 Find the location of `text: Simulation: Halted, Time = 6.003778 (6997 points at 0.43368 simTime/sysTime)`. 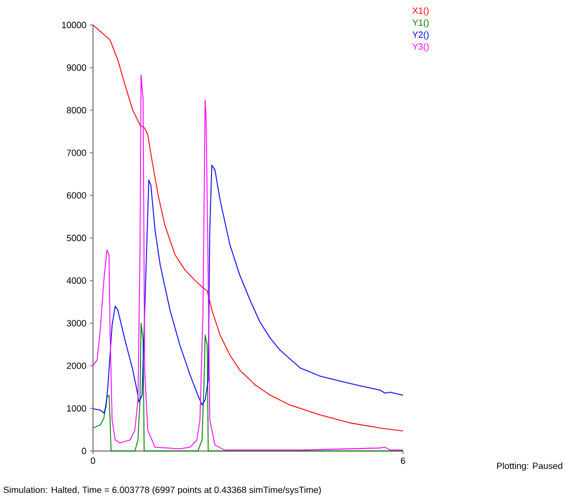

text: Simulation: Halted, Time = 6.003778 (6997 points at 0.43368 simTime/sysTime) is located at coordinates (162, 490).